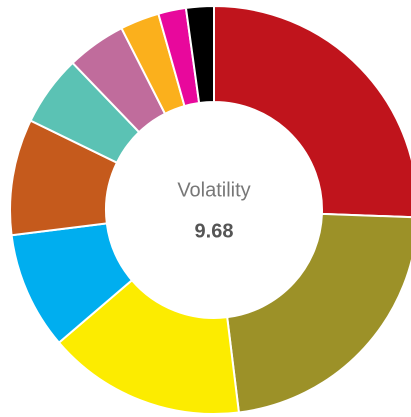 The width and height of the screenshot is (411, 417). What do you see at coordinates (214, 231) in the screenshot?
I see `center-value: 9.68` at bounding box center [214, 231].